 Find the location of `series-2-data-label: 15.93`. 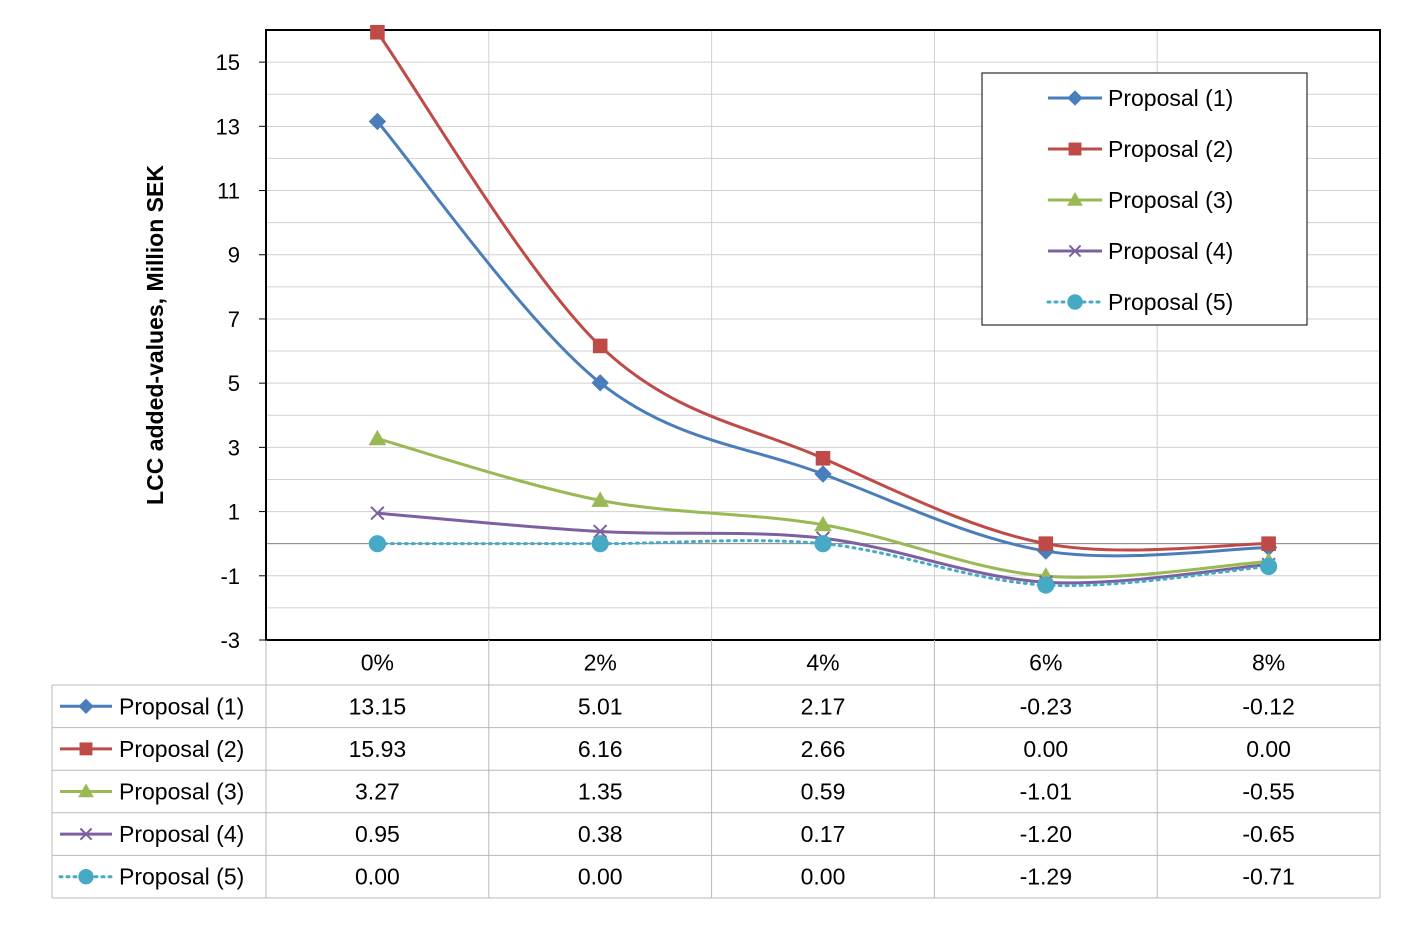

series-2-data-label: 15.93 is located at coordinates (378, 749).